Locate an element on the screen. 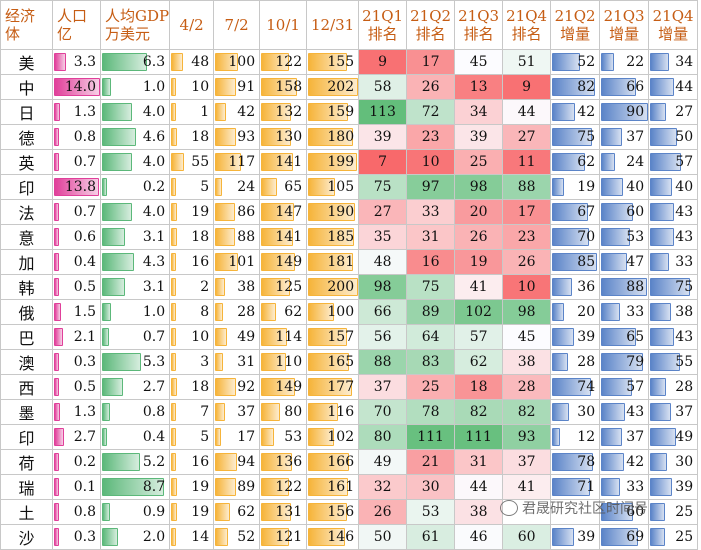 Image resolution: width=701 pixels, height=550 pixels. databar-cell: 52 is located at coordinates (237, 537).